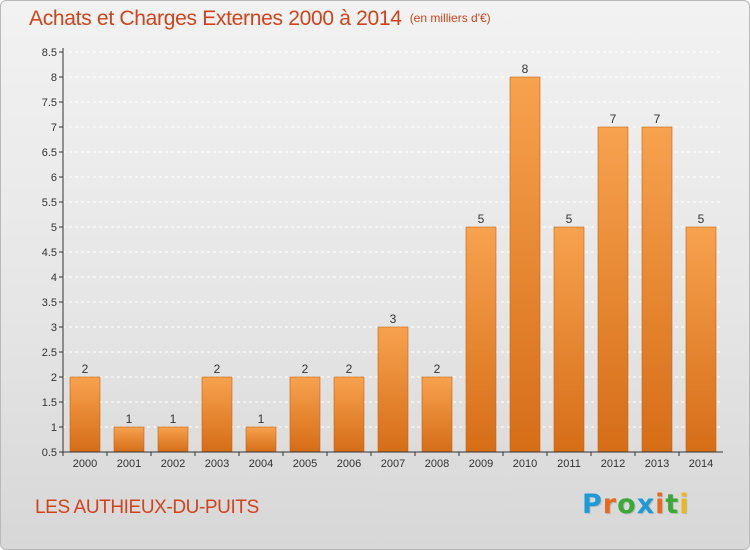 The height and width of the screenshot is (550, 750). What do you see at coordinates (305, 464) in the screenshot?
I see `x-tick-label: 2005` at bounding box center [305, 464].